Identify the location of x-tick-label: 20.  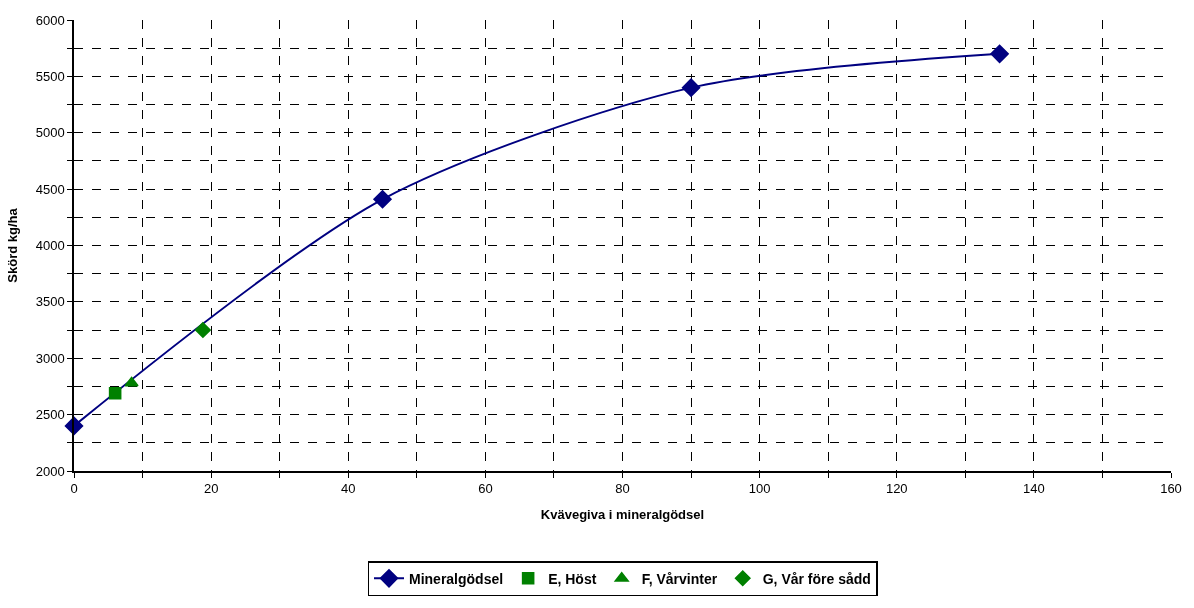
(211, 489).